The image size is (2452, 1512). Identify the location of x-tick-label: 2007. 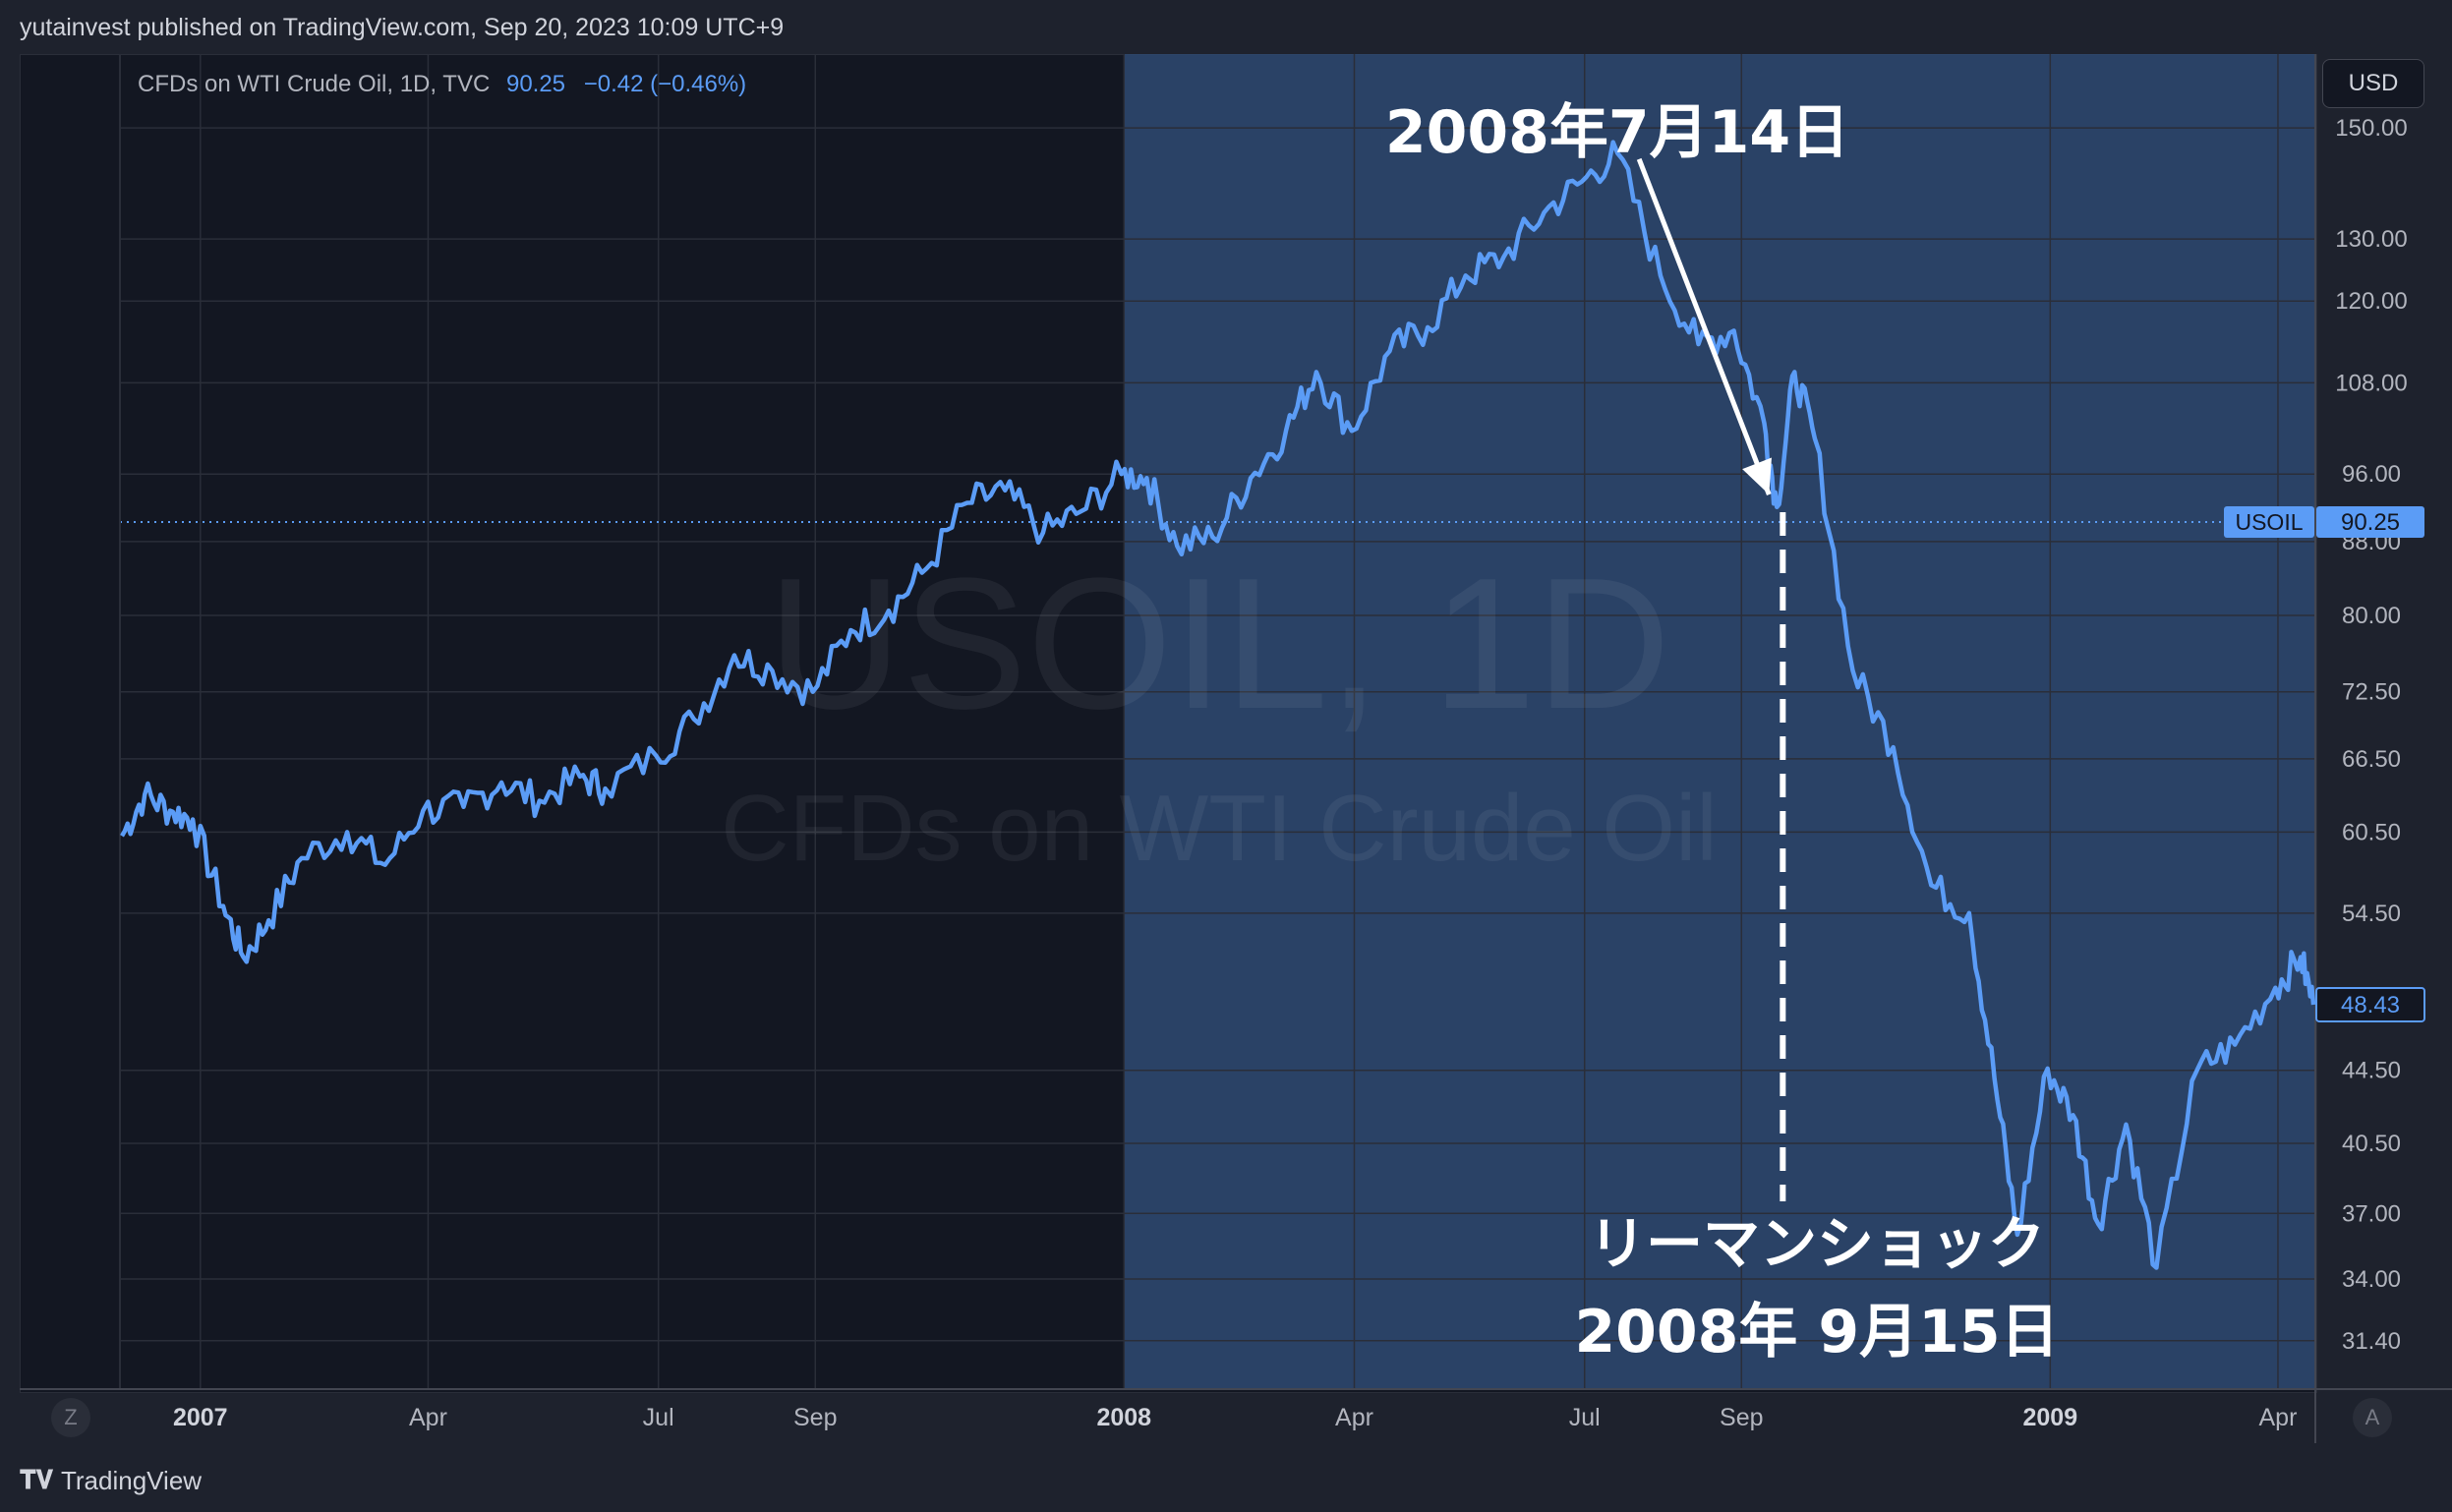
(200, 1417).